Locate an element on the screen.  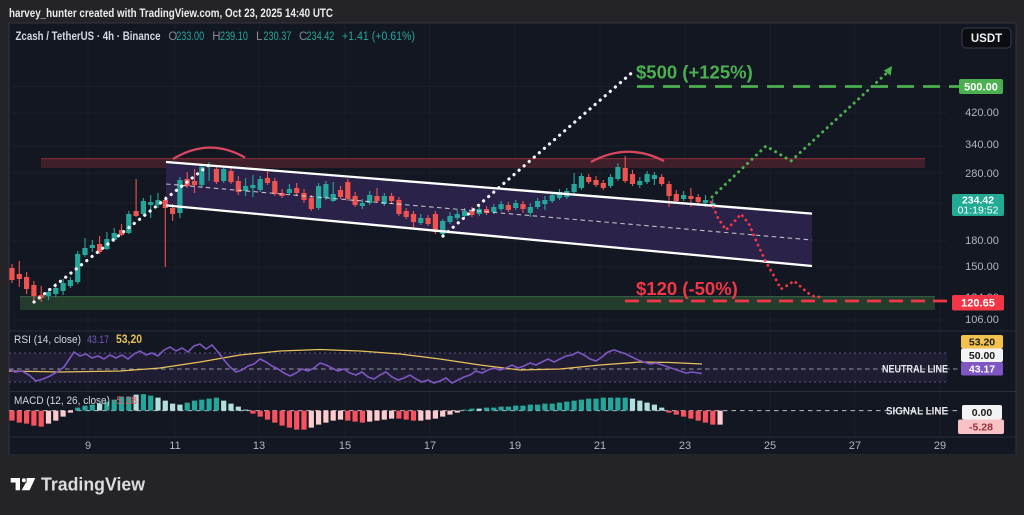
svg-text: 13 is located at coordinates (259, 446).